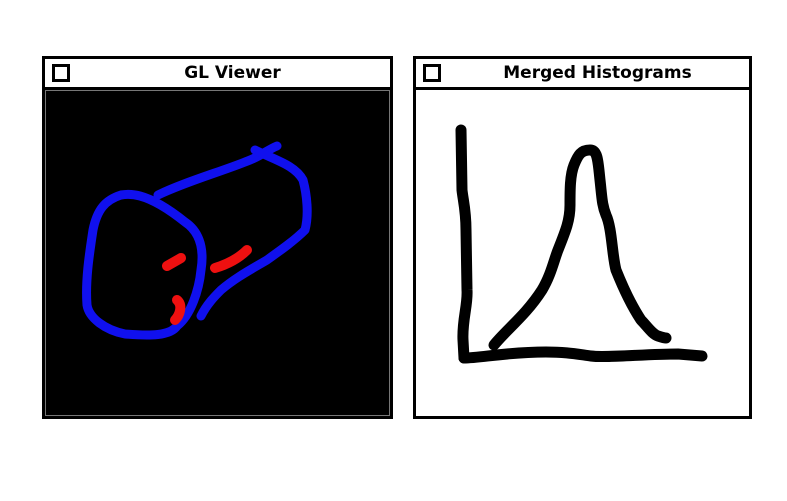  Describe the element at coordinates (254, 233) in the screenshot. I see `cylinder-back-end` at that location.